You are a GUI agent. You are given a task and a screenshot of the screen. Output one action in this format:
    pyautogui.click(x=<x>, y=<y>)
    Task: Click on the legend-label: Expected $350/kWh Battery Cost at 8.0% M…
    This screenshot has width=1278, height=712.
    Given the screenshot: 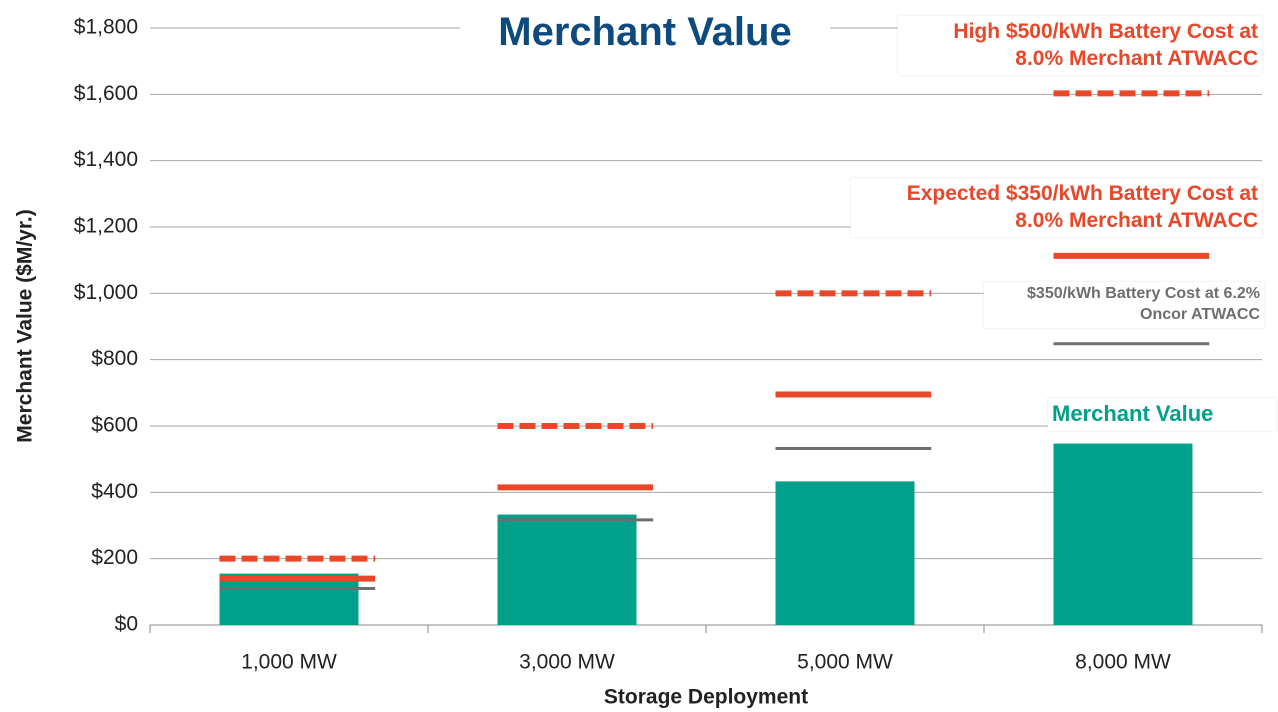 What is the action you would take?
    pyautogui.click(x=1056, y=207)
    